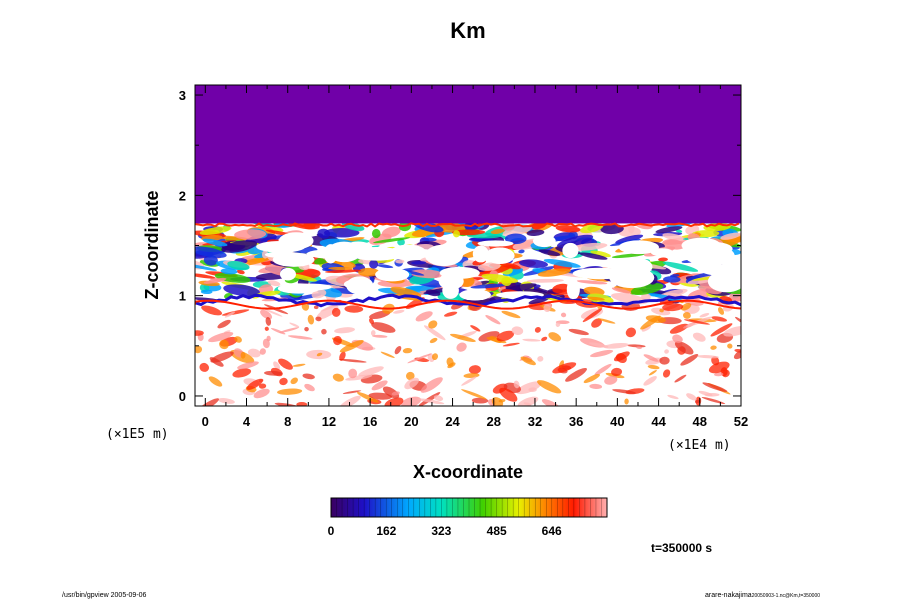 This screenshot has width=900, height=600. What do you see at coordinates (741, 421) in the screenshot?
I see `x-tick-label: 52` at bounding box center [741, 421].